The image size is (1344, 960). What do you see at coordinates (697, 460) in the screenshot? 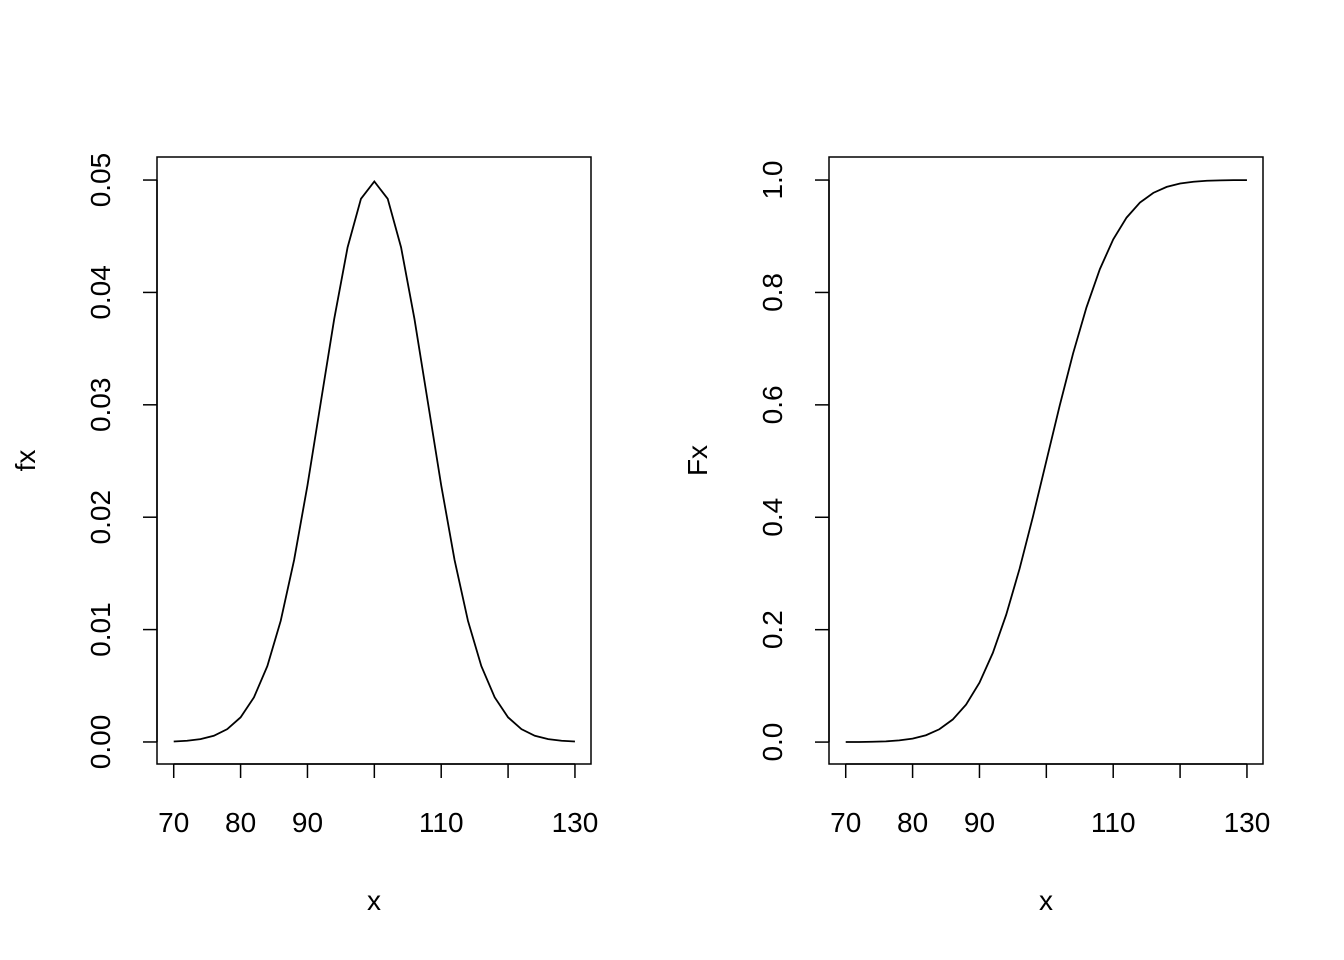
I see `y-axis-title: Fx` at bounding box center [697, 460].